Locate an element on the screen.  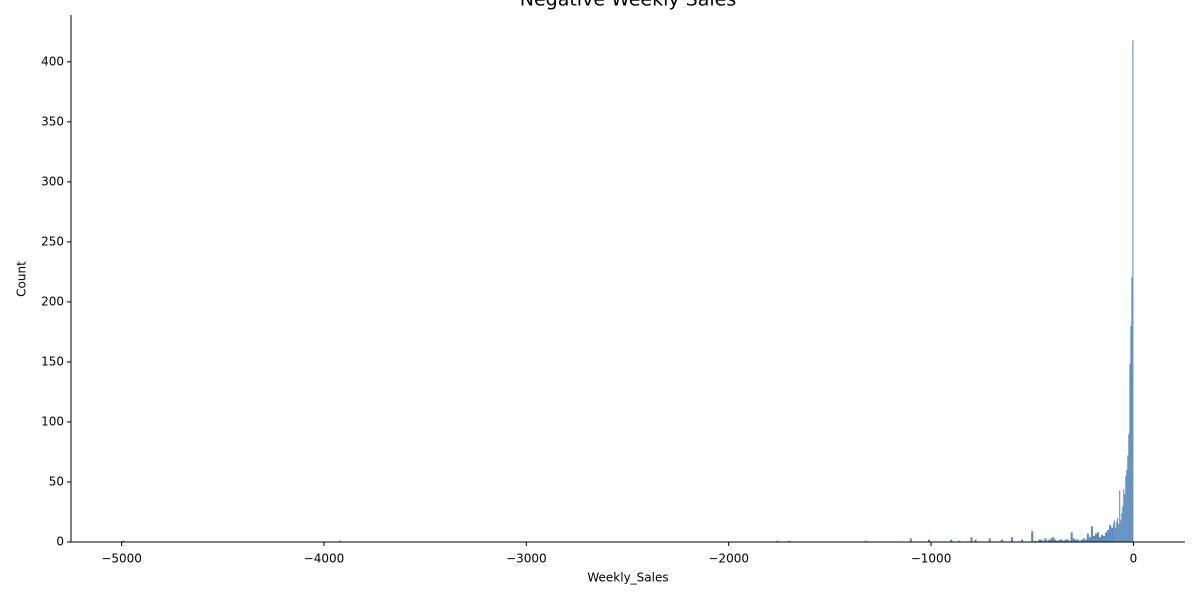
x-tick-label: −2000 is located at coordinates (728, 559).